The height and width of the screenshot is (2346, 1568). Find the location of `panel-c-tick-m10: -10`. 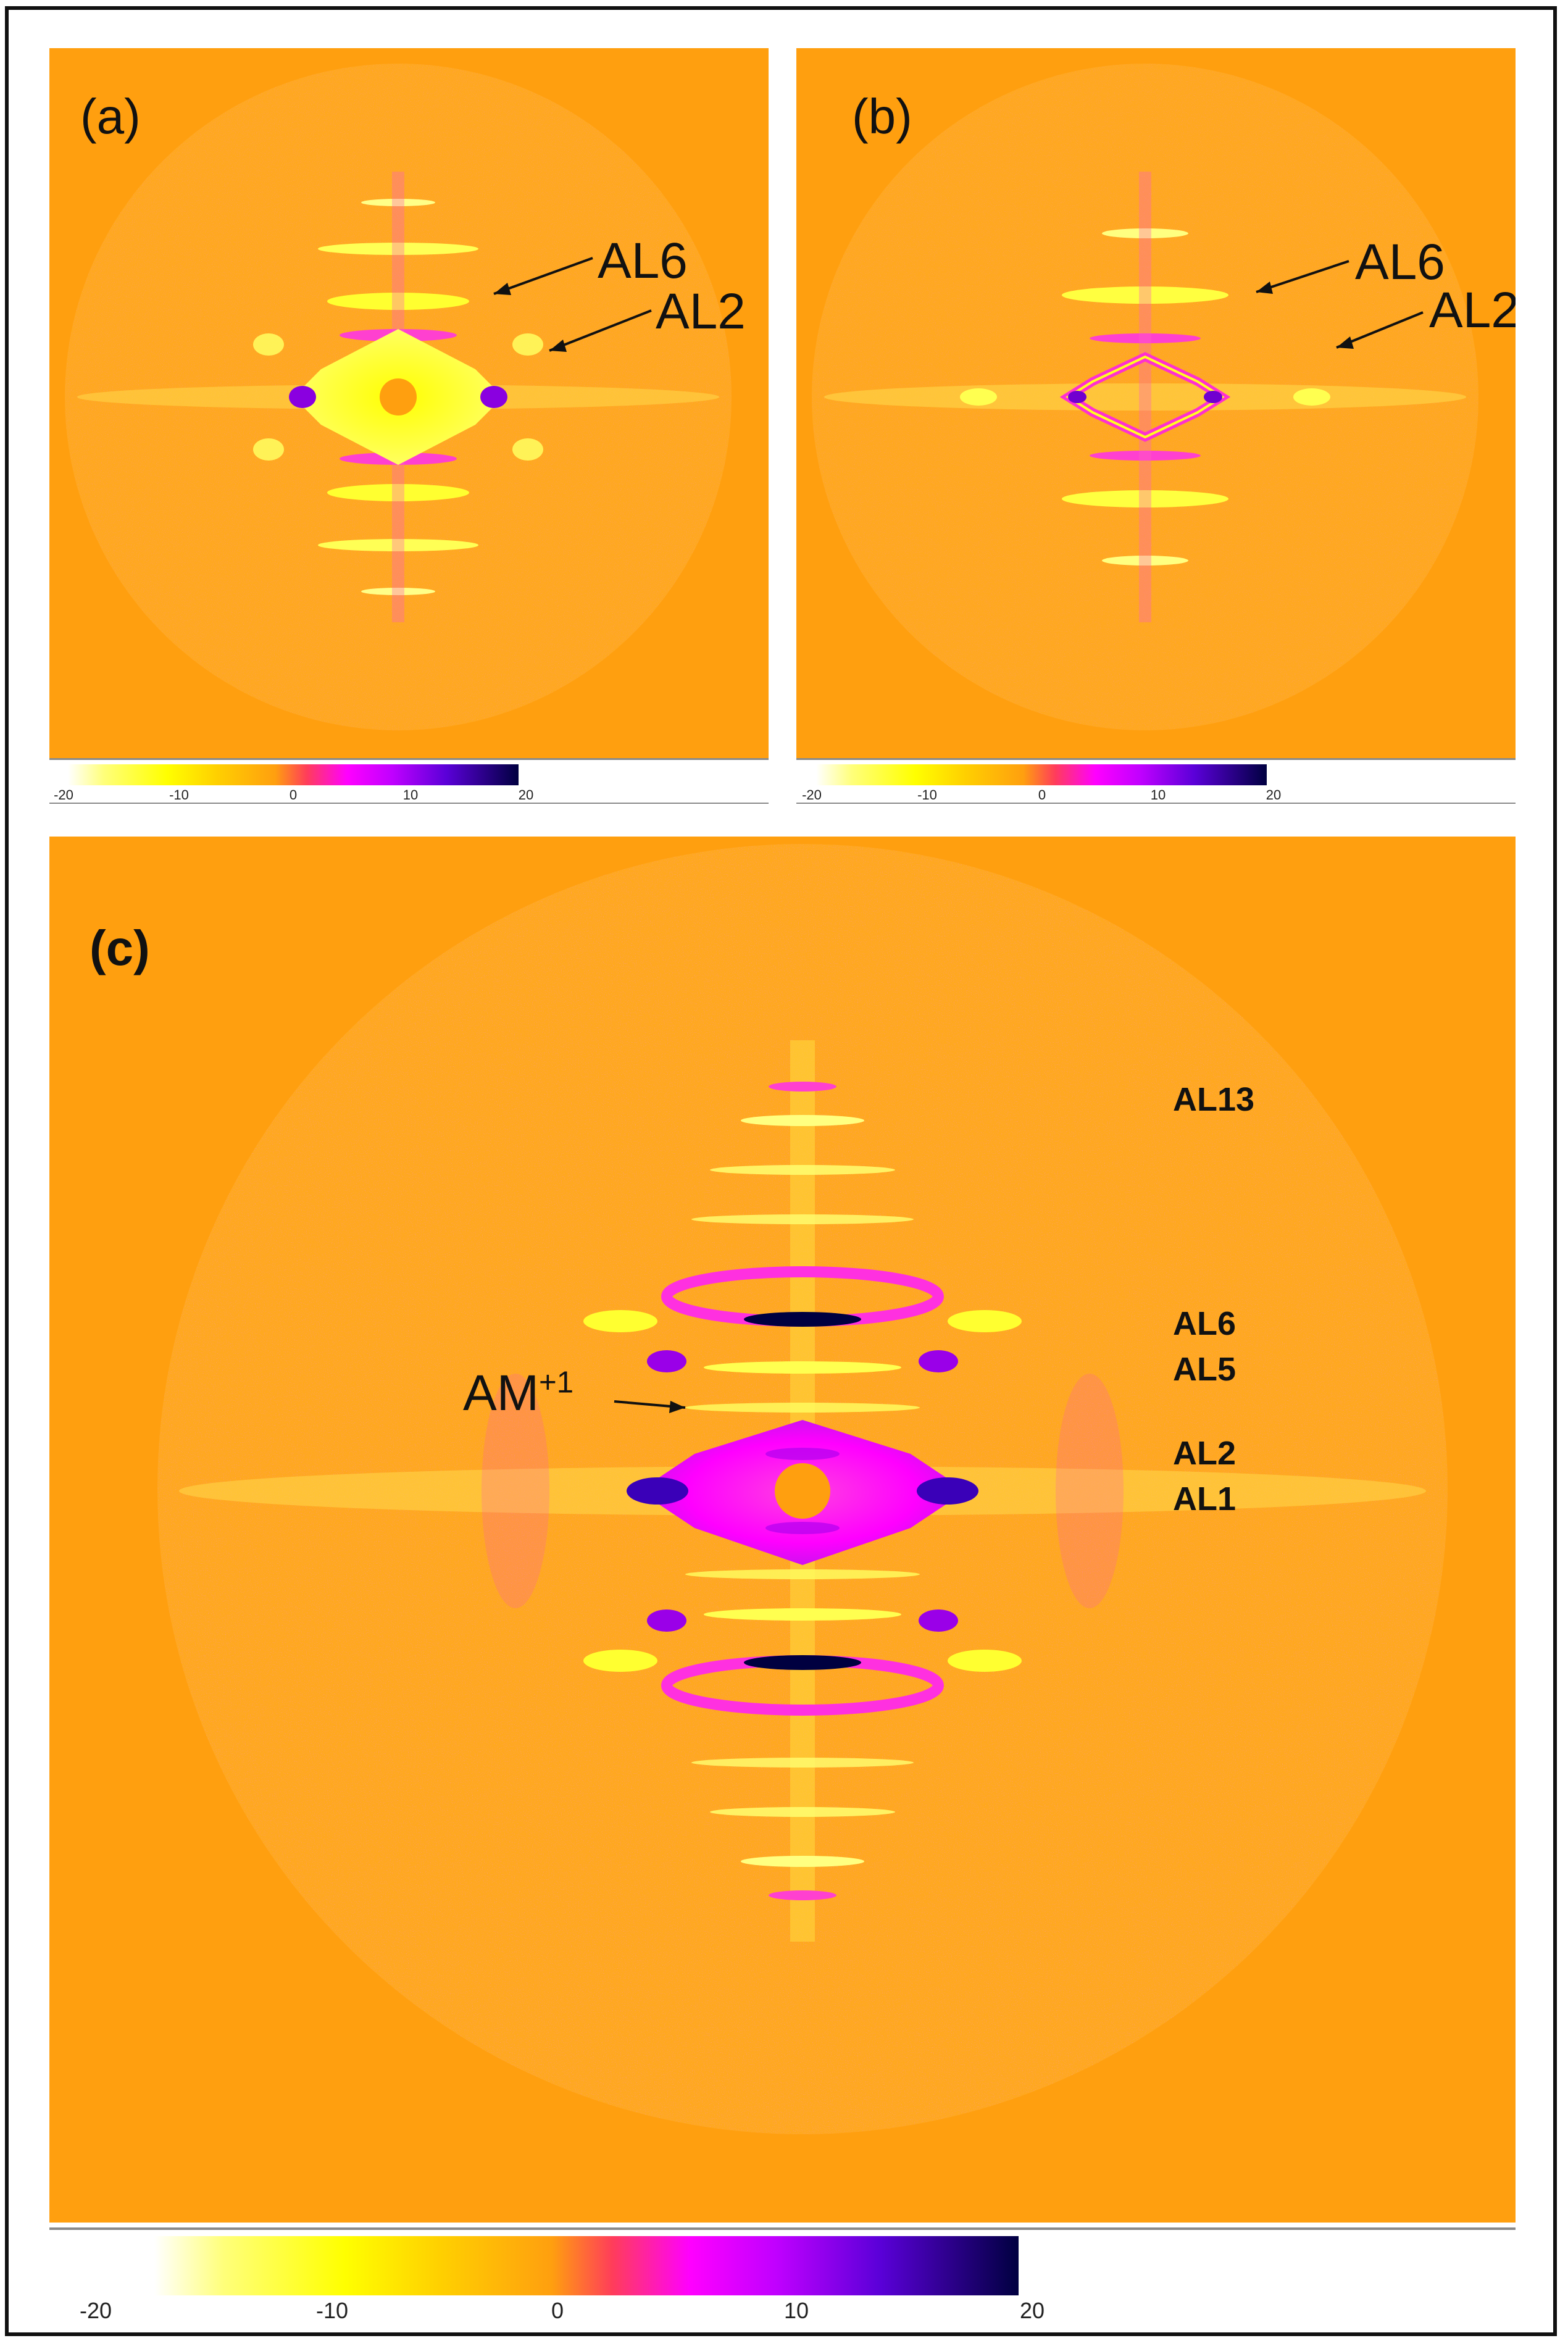

panel-c-tick-m10: -10 is located at coordinates (332, 2310).